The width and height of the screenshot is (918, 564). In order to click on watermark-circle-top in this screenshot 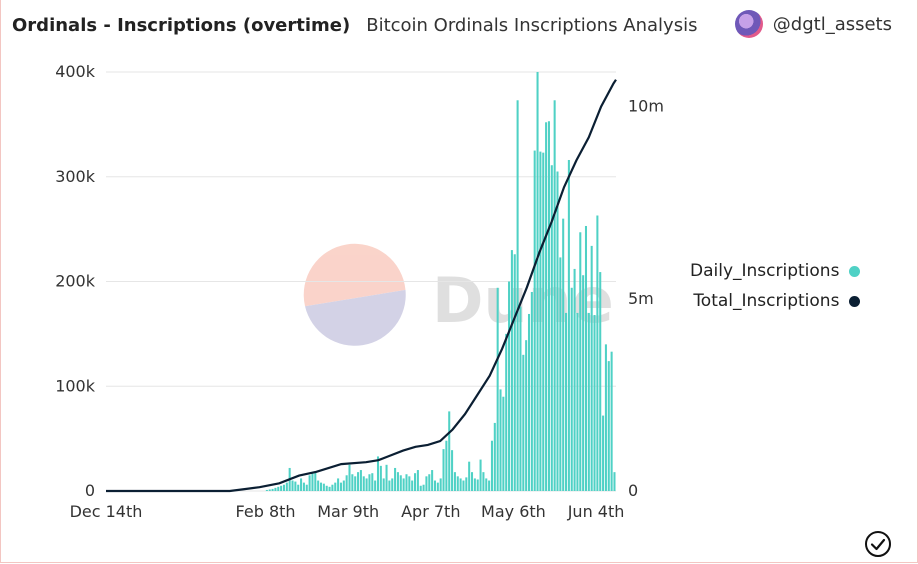, I will do `click(354, 275)`.